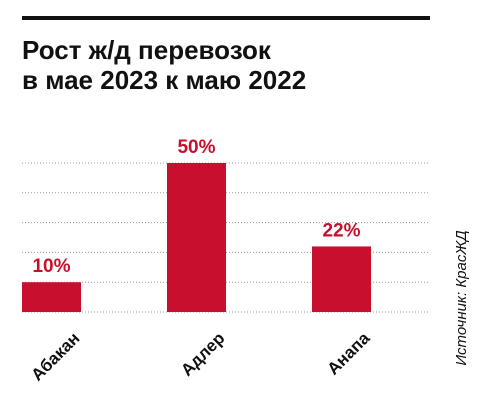 The image size is (487, 406). What do you see at coordinates (341, 230) in the screenshot?
I see `value-label: 22%` at bounding box center [341, 230].